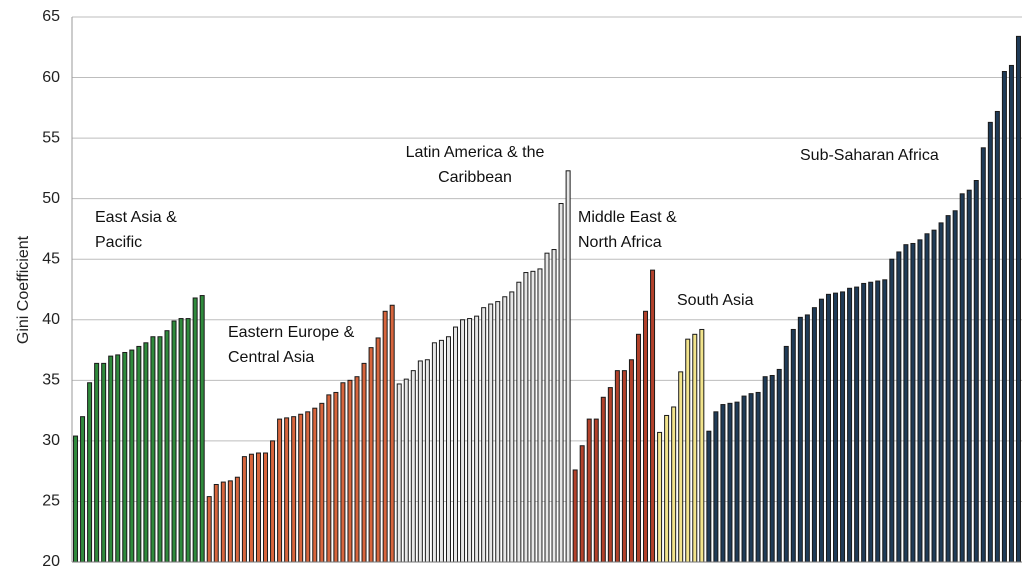 Image resolution: width=1031 pixels, height=571 pixels. Describe the element at coordinates (869, 155) in the screenshot. I see `region-label: Sub-Saharan Africa` at that location.